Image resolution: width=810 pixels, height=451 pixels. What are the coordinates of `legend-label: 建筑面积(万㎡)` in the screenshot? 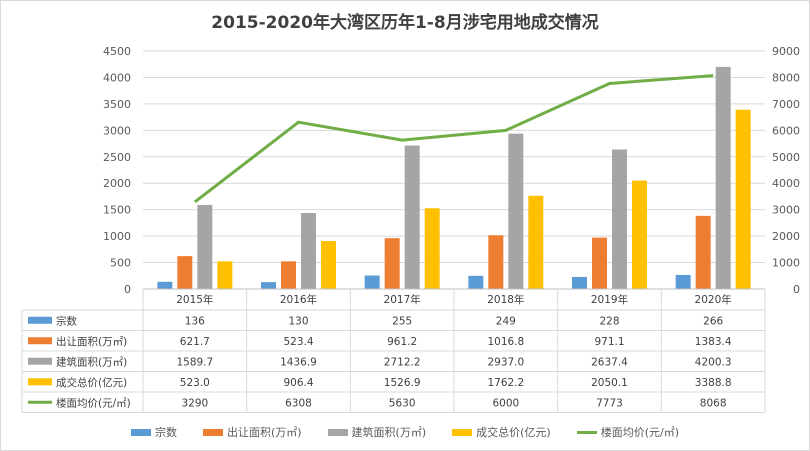 It's located at (389, 432).